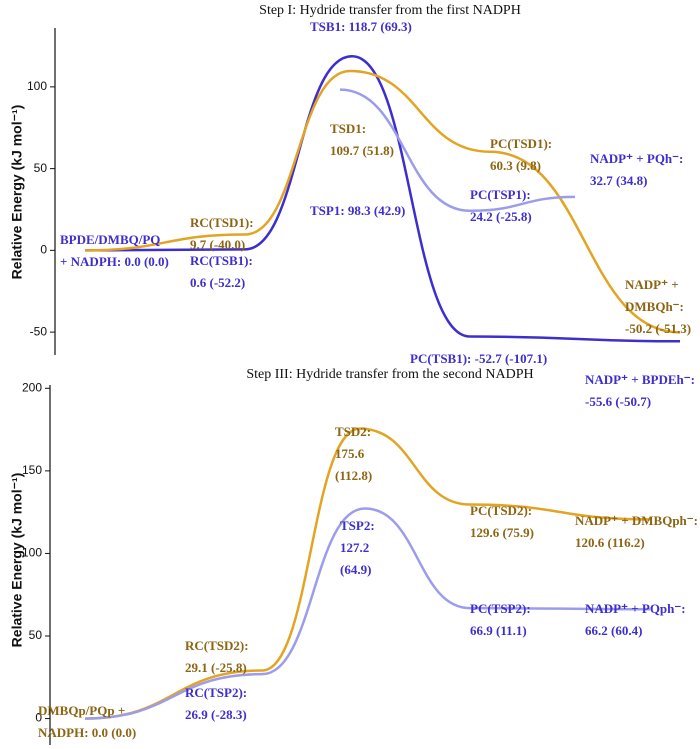 The width and height of the screenshot is (700, 749). Describe the element at coordinates (357, 547) in the screenshot. I see `point-label: TSP2: 127.2 (64.9)` at that location.